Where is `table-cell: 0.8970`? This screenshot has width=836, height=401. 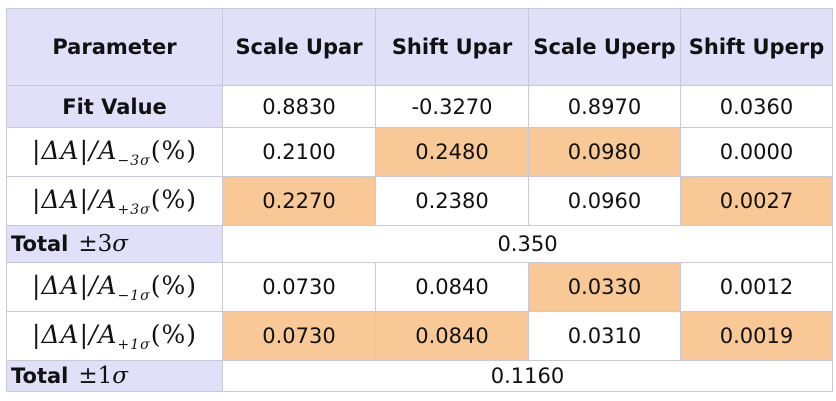
table-cell: 0.8970 is located at coordinates (604, 106).